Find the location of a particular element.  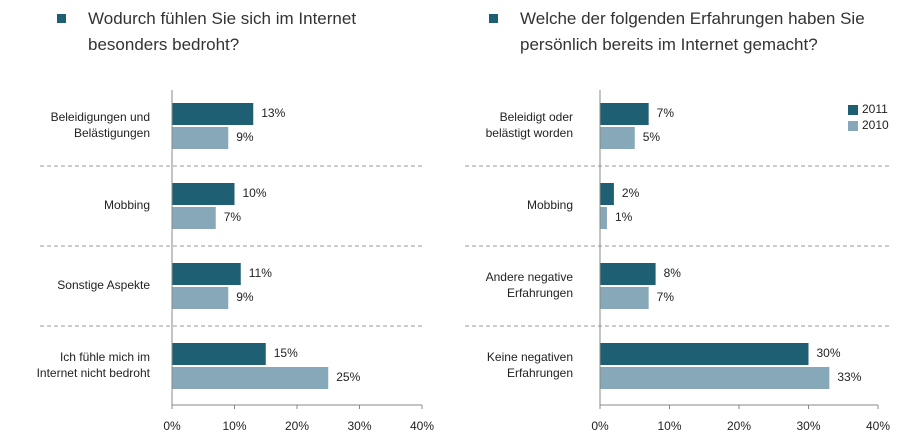

value-label: 11% is located at coordinates (260, 273).